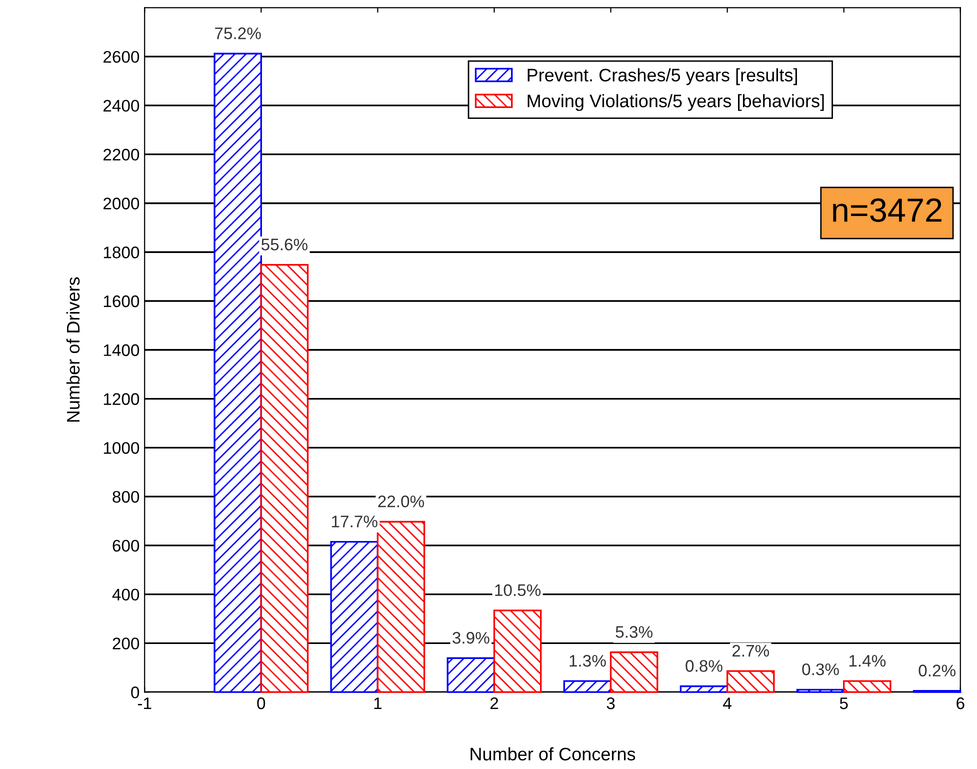 Image resolution: width=977 pixels, height=769 pixels. Describe the element at coordinates (135, 692) in the screenshot. I see `y-tick-label: 0` at that location.